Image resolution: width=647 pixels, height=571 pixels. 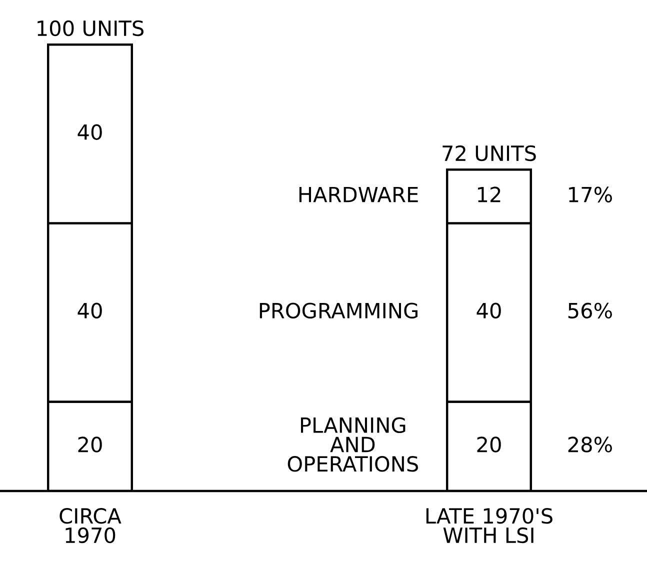 What do you see at coordinates (590, 194) in the screenshot?
I see `annotation: 17%` at bounding box center [590, 194].